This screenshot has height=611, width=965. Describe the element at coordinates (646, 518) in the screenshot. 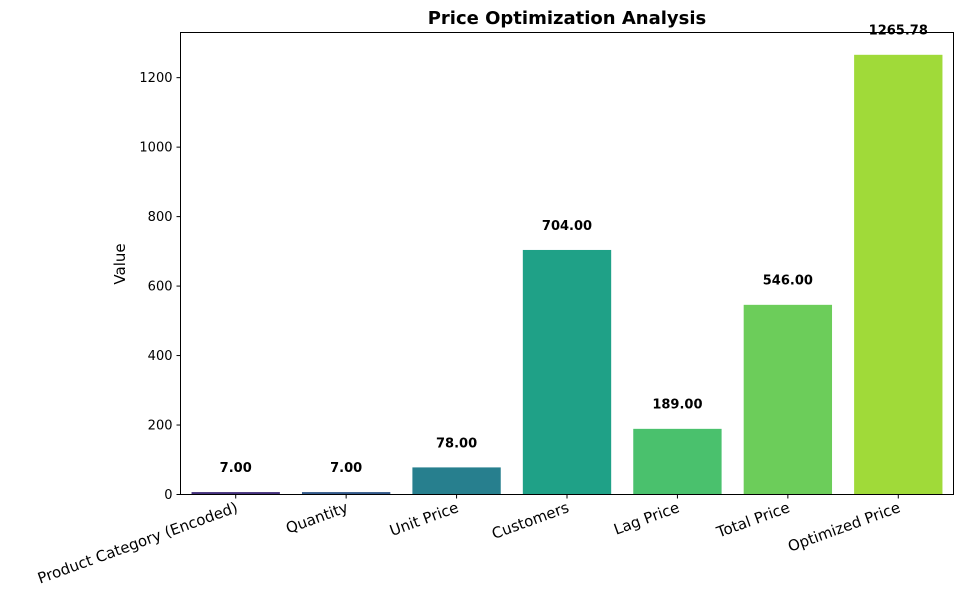

I see `x-tick-label: Lag Price` at that location.